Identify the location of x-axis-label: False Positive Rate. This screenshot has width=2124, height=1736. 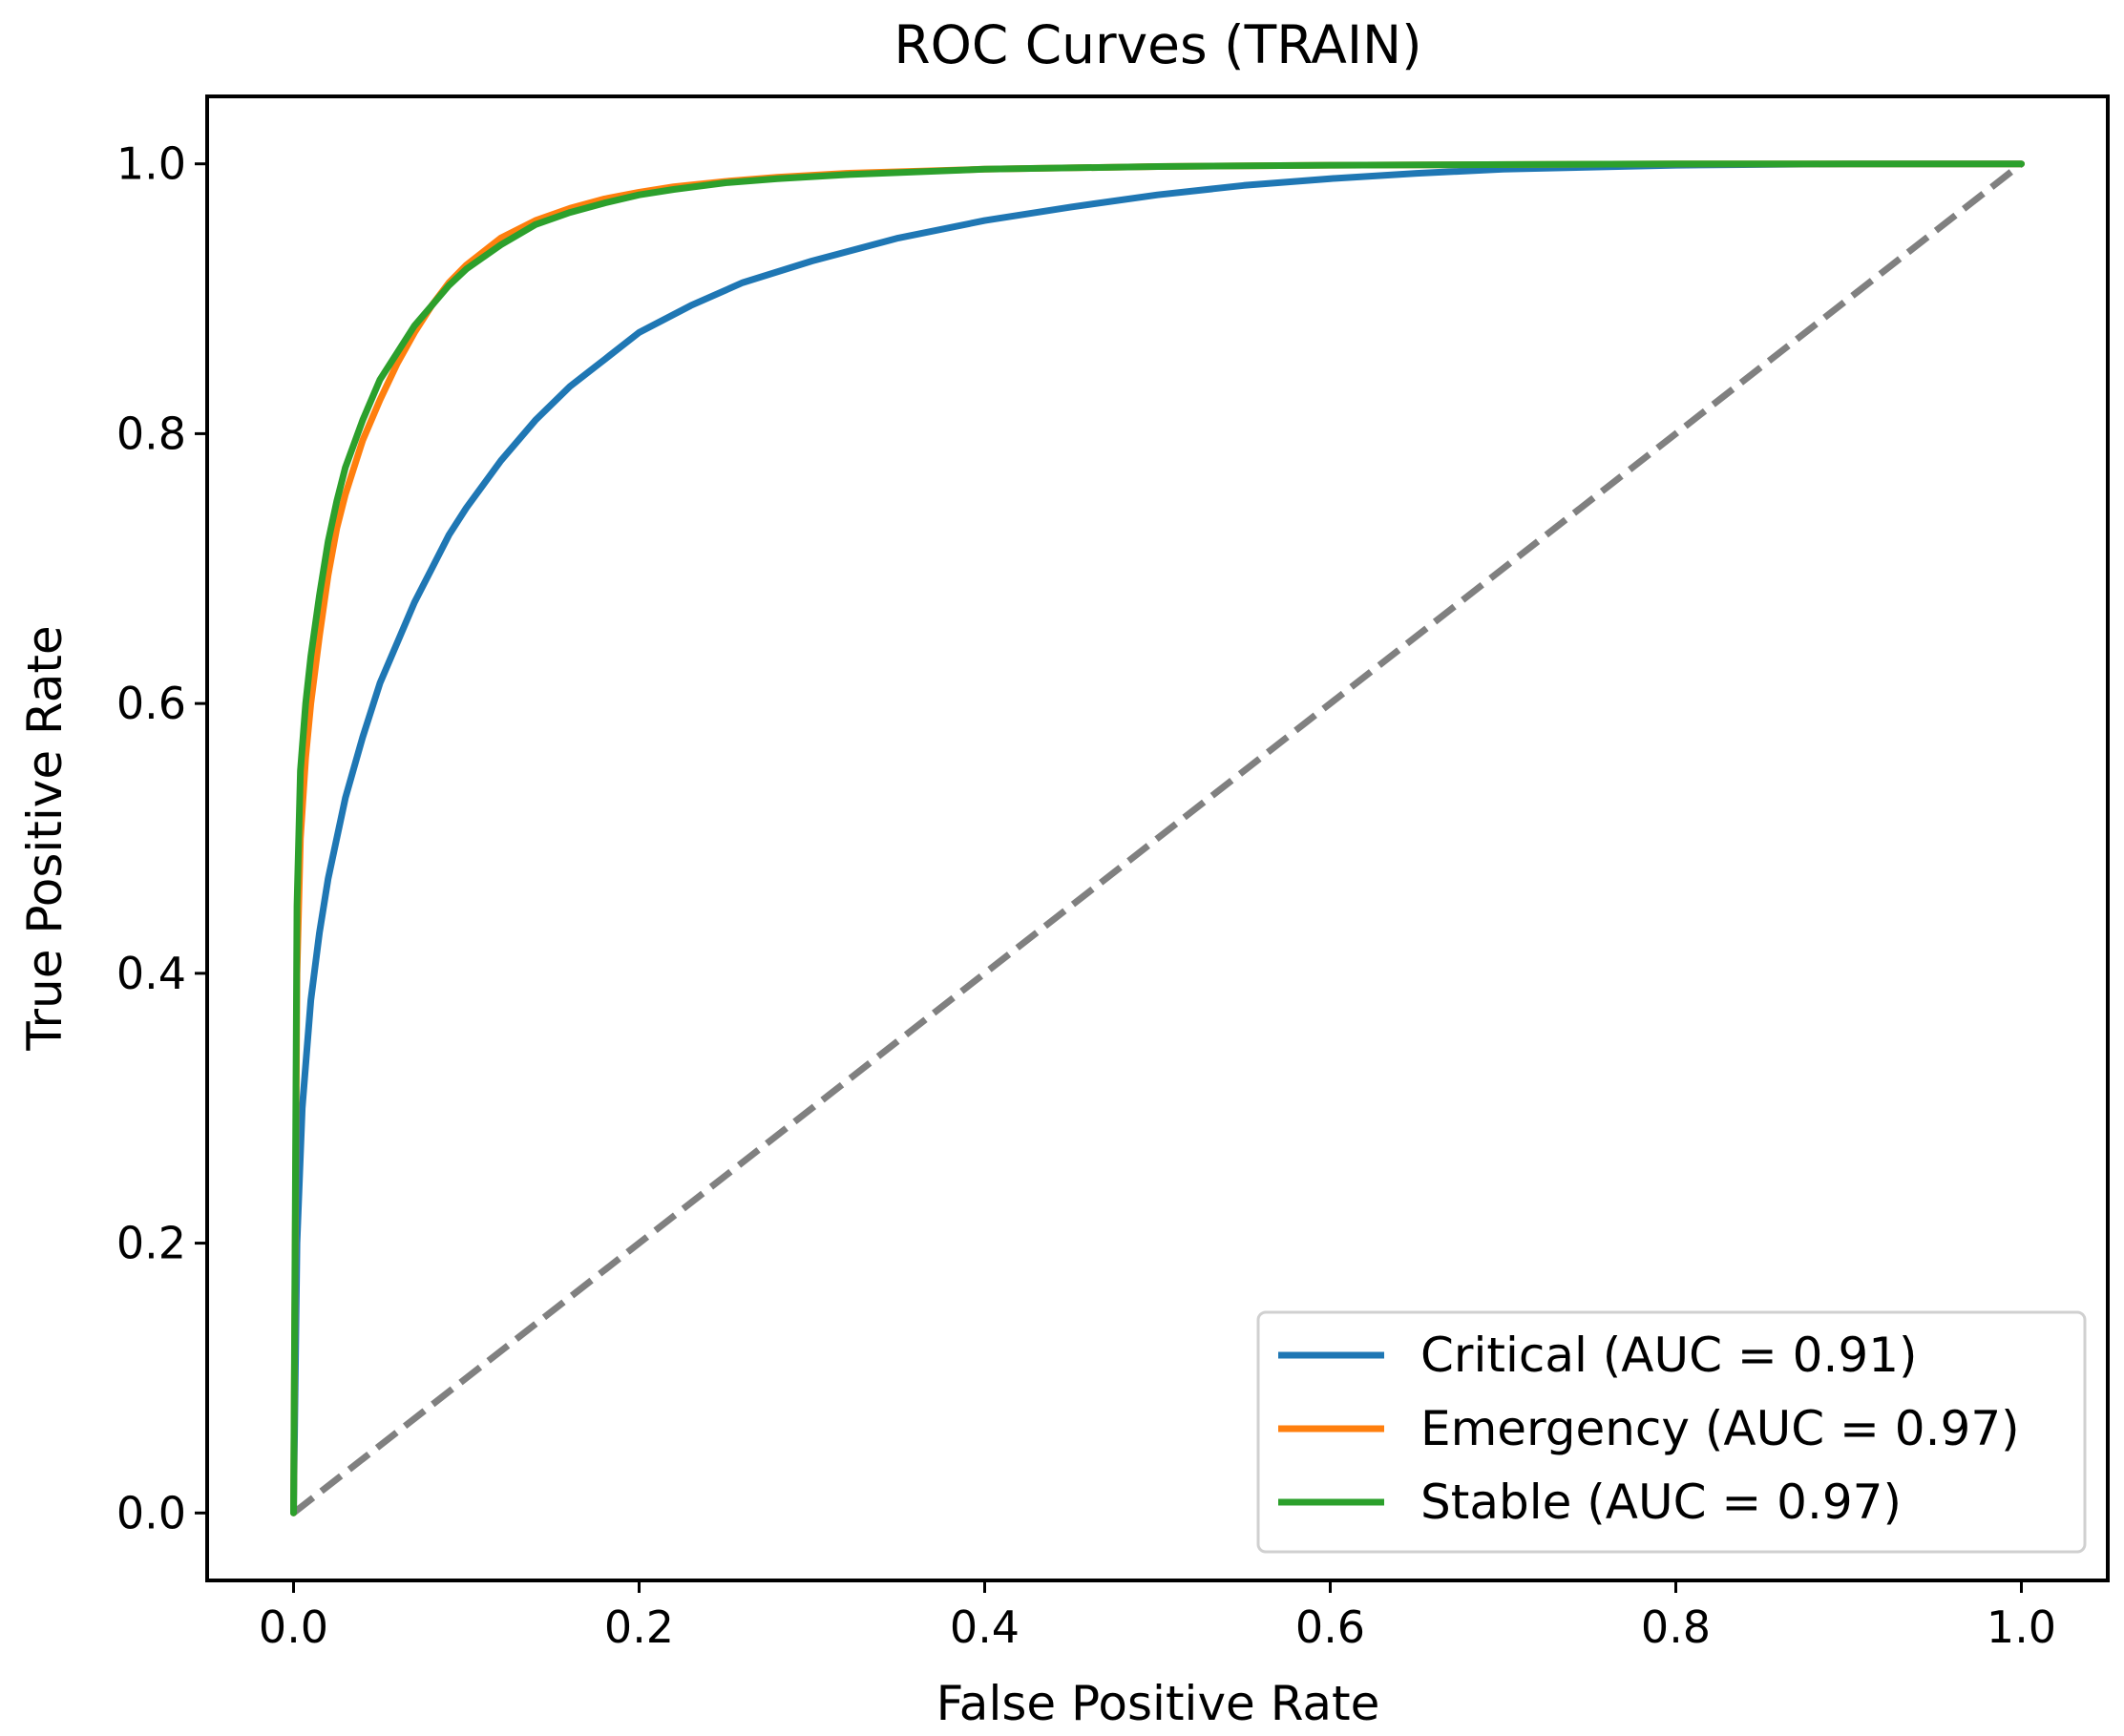
(1158, 1703).